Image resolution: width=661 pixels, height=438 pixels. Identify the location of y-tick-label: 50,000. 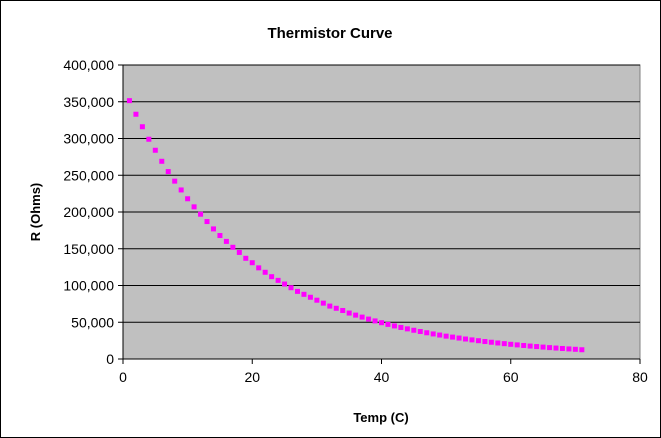
(92, 322).